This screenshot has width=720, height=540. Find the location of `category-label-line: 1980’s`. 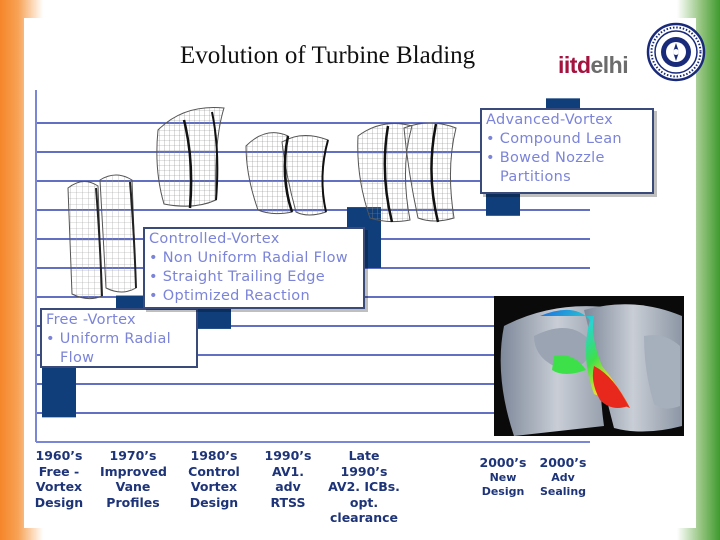

category-label-line: 1980’s is located at coordinates (214, 455).